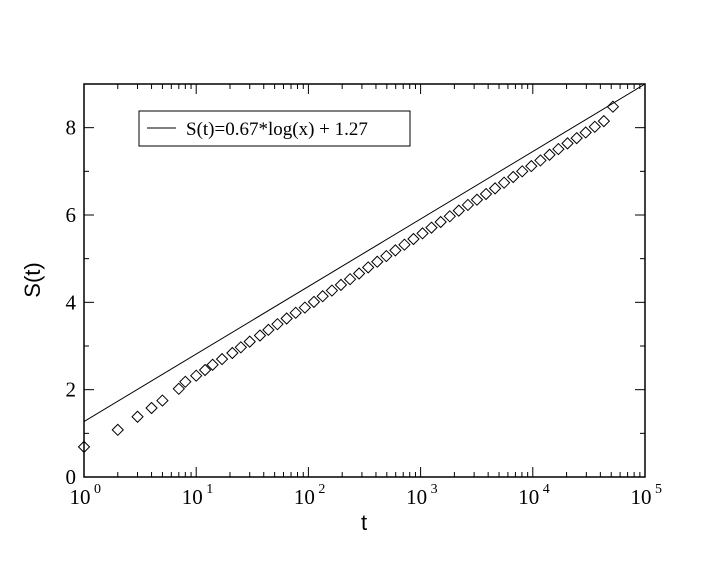 The width and height of the screenshot is (726, 561). What do you see at coordinates (321, 489) in the screenshot?
I see `x-tick-label-exponent: 2` at bounding box center [321, 489].